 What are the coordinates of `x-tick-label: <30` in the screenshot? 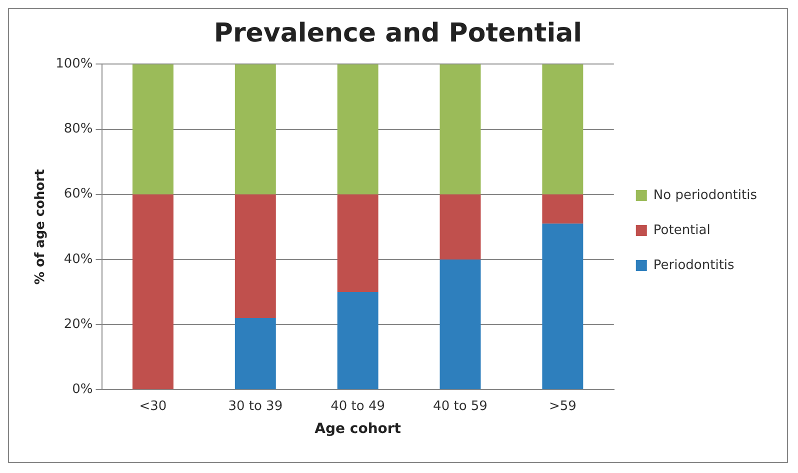 It's located at (153, 406).